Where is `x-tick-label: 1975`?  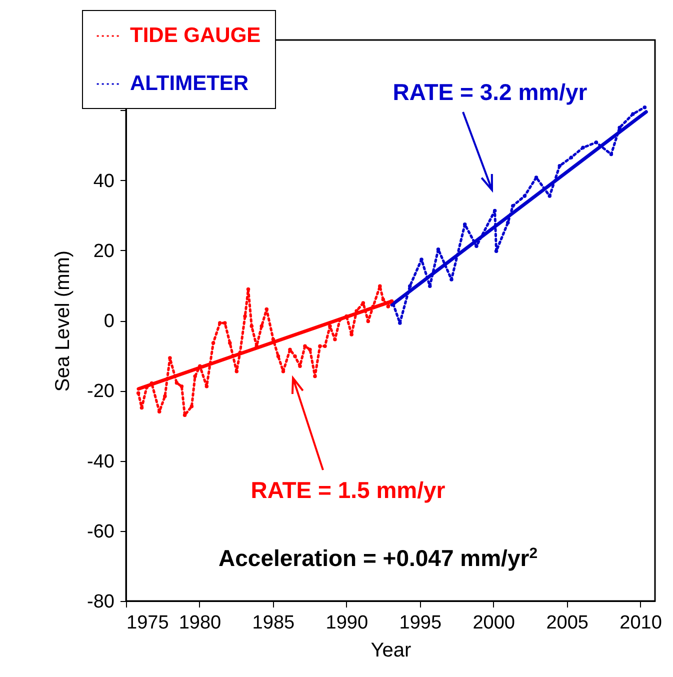 x-tick-label: 1975 is located at coordinates (147, 623).